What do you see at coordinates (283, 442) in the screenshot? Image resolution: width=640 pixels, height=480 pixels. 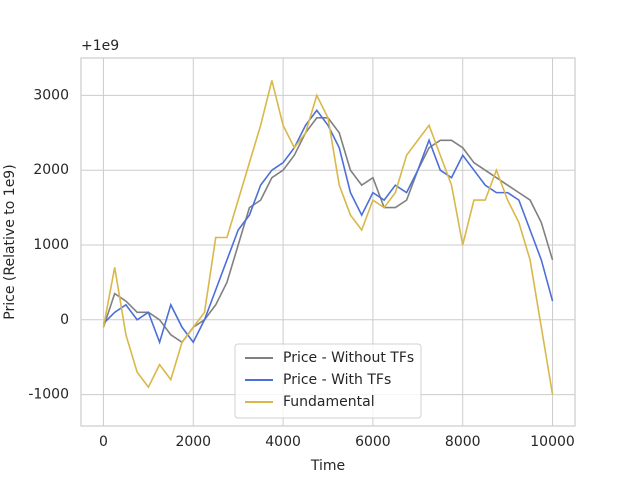 I see `x-tick-label: 4000` at bounding box center [283, 442].